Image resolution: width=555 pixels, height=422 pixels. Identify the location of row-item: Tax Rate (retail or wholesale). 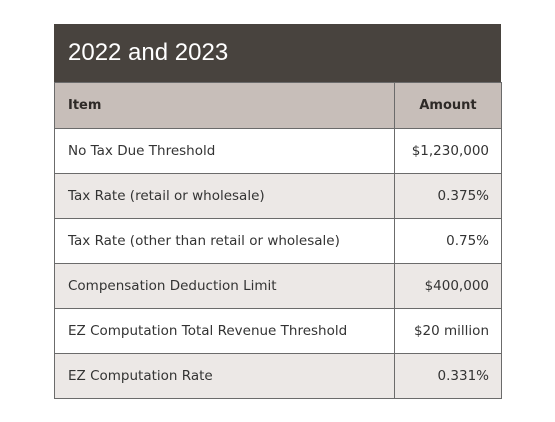
(224, 196).